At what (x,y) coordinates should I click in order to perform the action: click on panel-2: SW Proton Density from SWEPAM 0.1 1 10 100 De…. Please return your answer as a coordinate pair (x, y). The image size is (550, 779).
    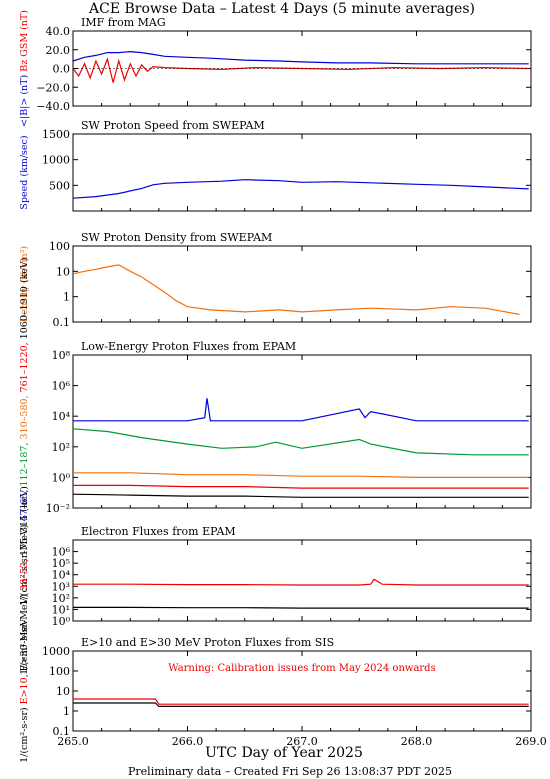
    Looking at the image, I should click on (275, 280).